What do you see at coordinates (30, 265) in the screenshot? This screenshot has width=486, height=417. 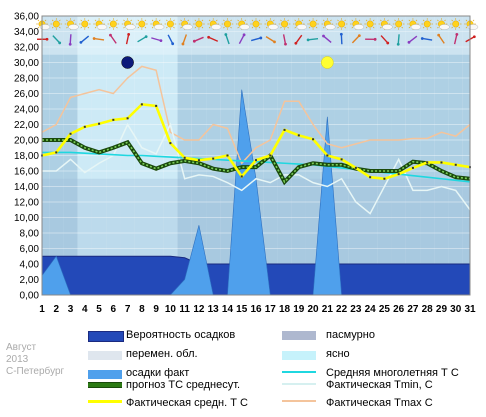 I see `y-tick-label: 4,00` at bounding box center [30, 265].